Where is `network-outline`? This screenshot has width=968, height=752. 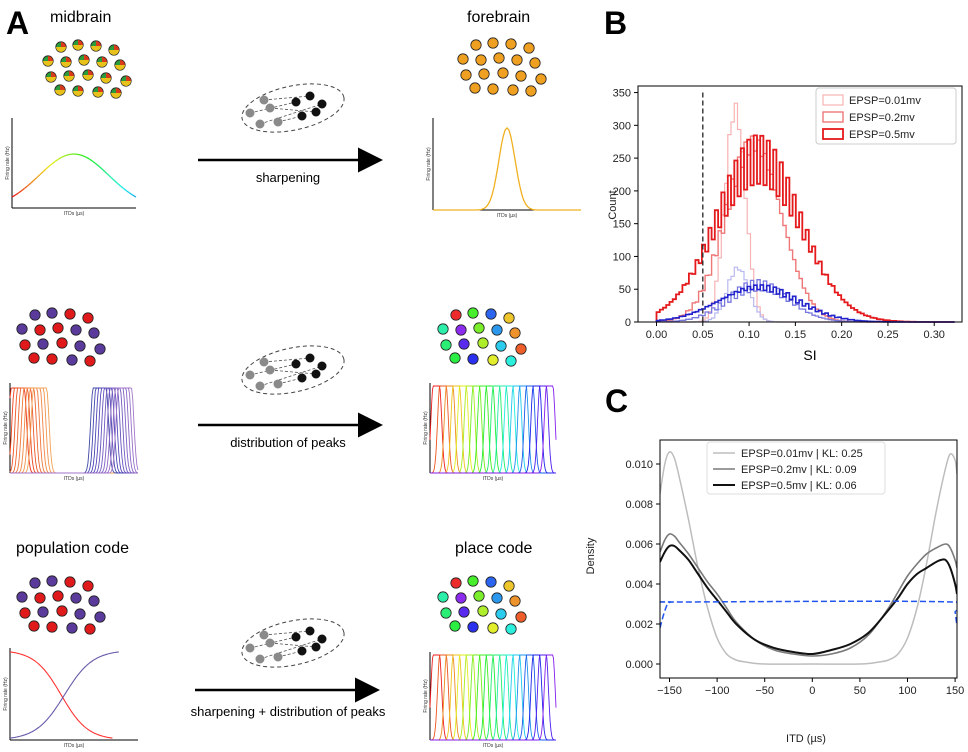 network-outline is located at coordinates (293, 643).